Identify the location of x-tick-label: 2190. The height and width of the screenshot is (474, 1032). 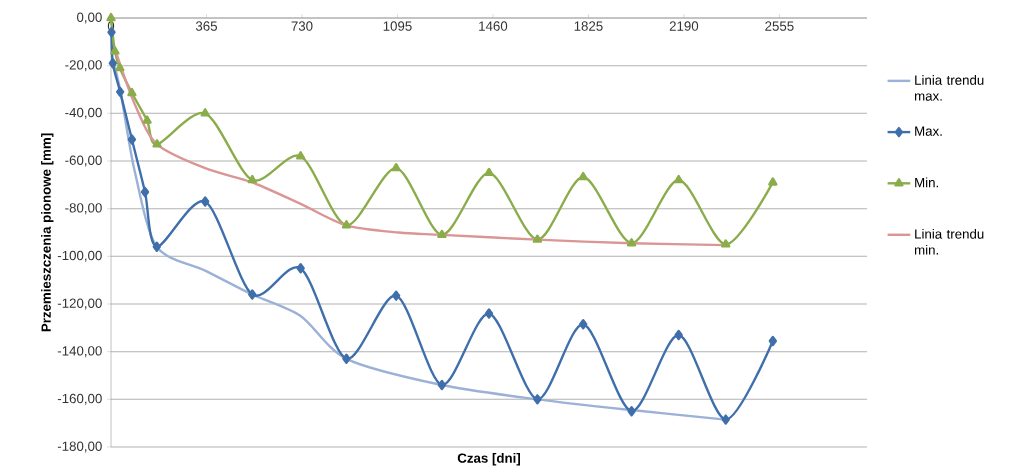
(684, 26).